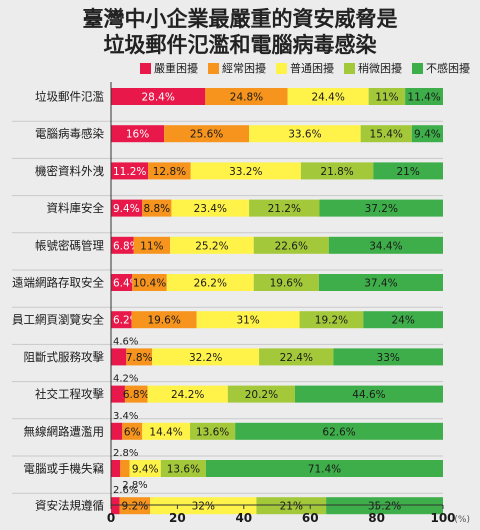 The width and height of the screenshot is (480, 530). Describe the element at coordinates (64, 469) in the screenshot. I see `category-label: 電腦或手機失竊` at that location.